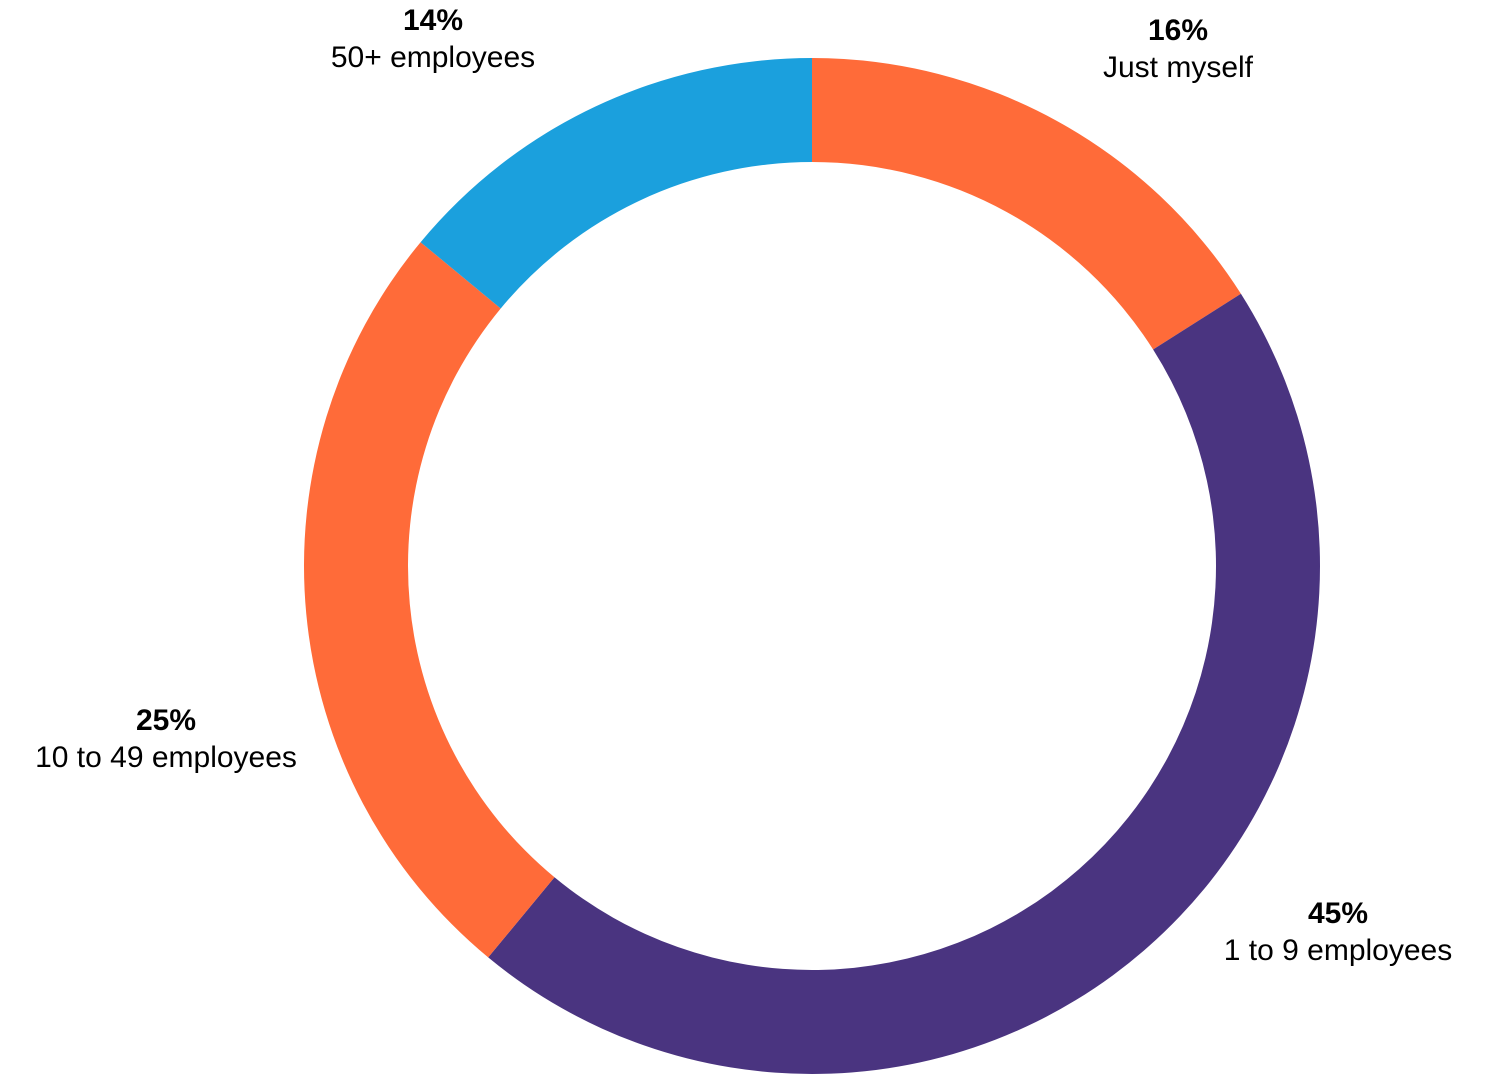  Describe the element at coordinates (1338, 913) in the screenshot. I see `slice-value-label: 45%` at that location.